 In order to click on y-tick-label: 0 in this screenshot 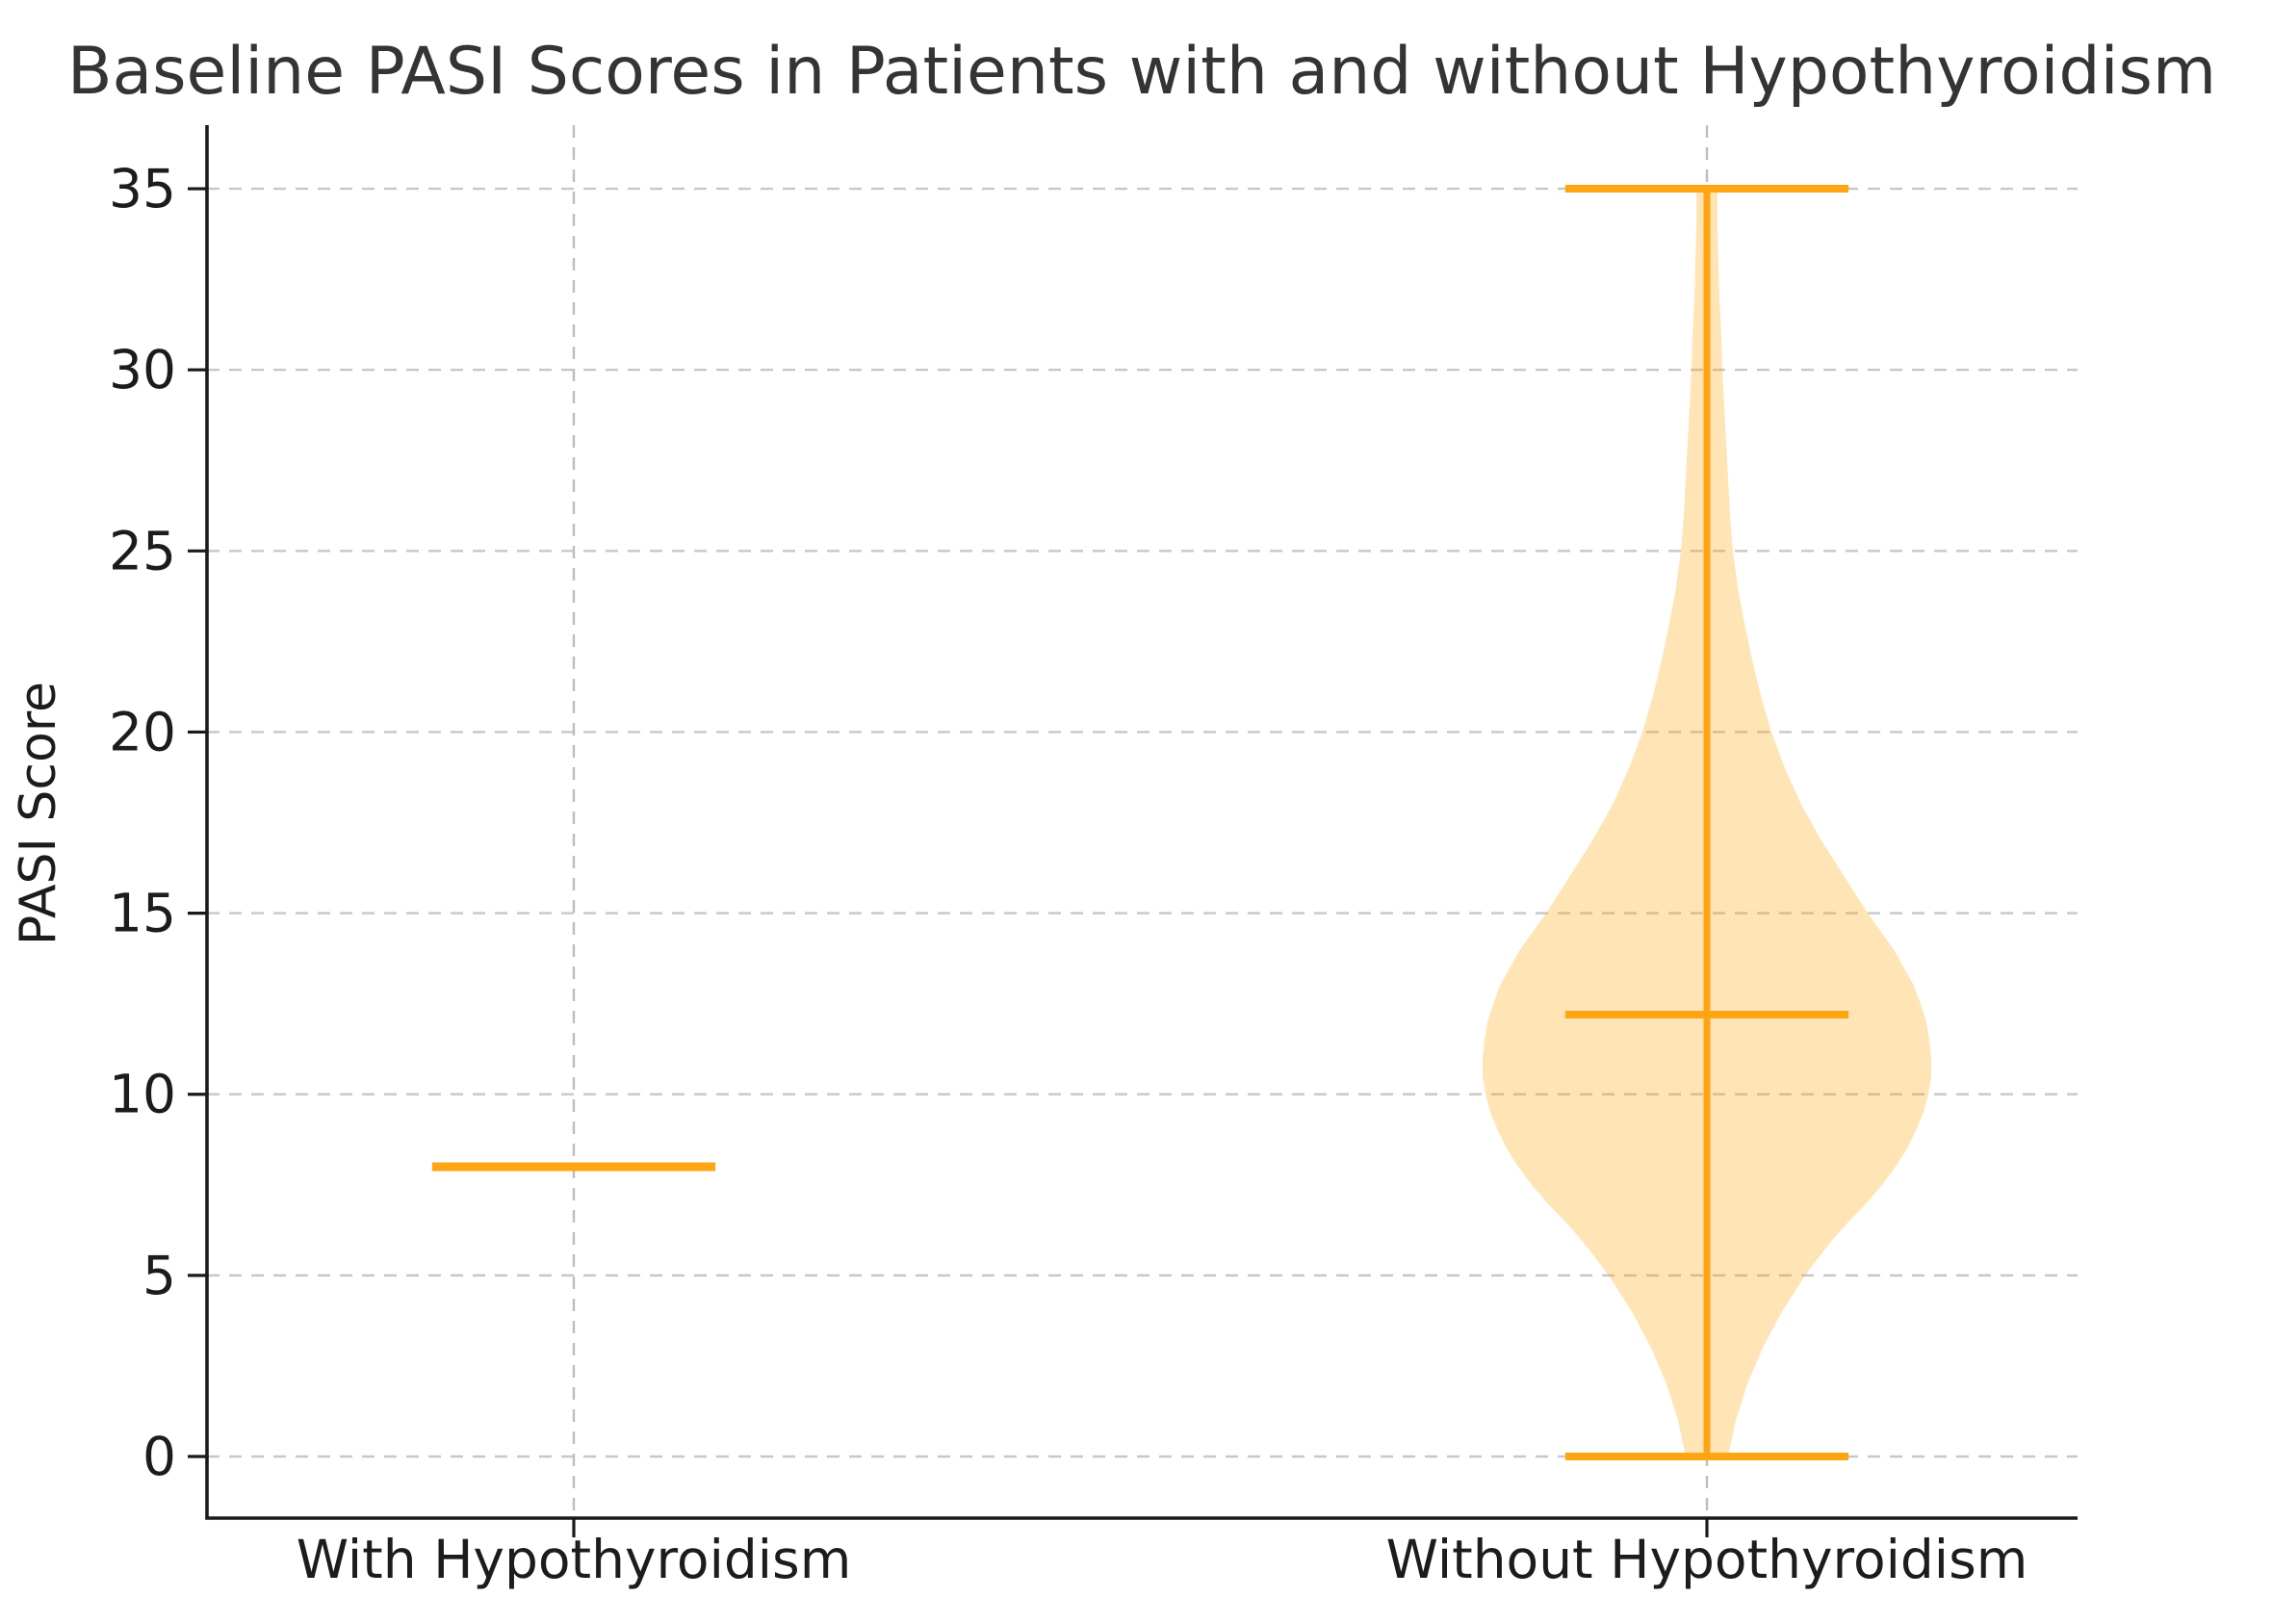, I will do `click(159, 1456)`.